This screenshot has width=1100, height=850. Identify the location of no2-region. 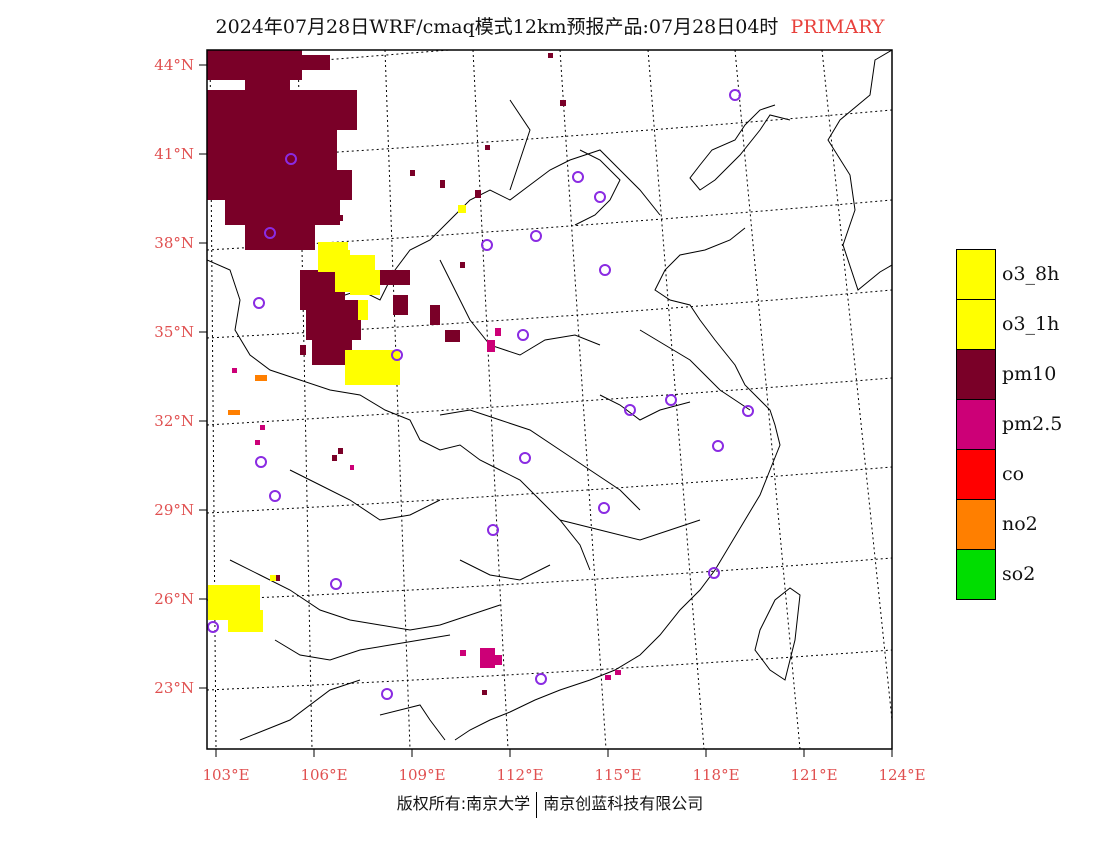
(247, 395).